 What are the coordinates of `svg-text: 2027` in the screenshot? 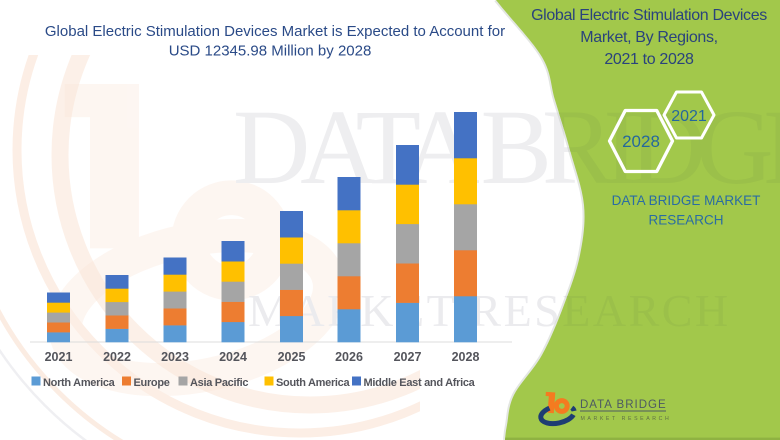 It's located at (408, 357).